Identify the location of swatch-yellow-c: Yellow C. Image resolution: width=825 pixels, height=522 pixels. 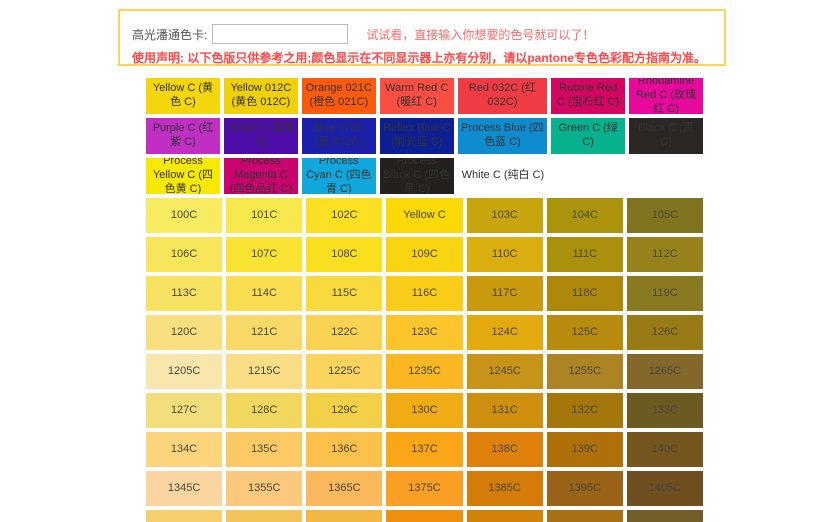
(424, 215).